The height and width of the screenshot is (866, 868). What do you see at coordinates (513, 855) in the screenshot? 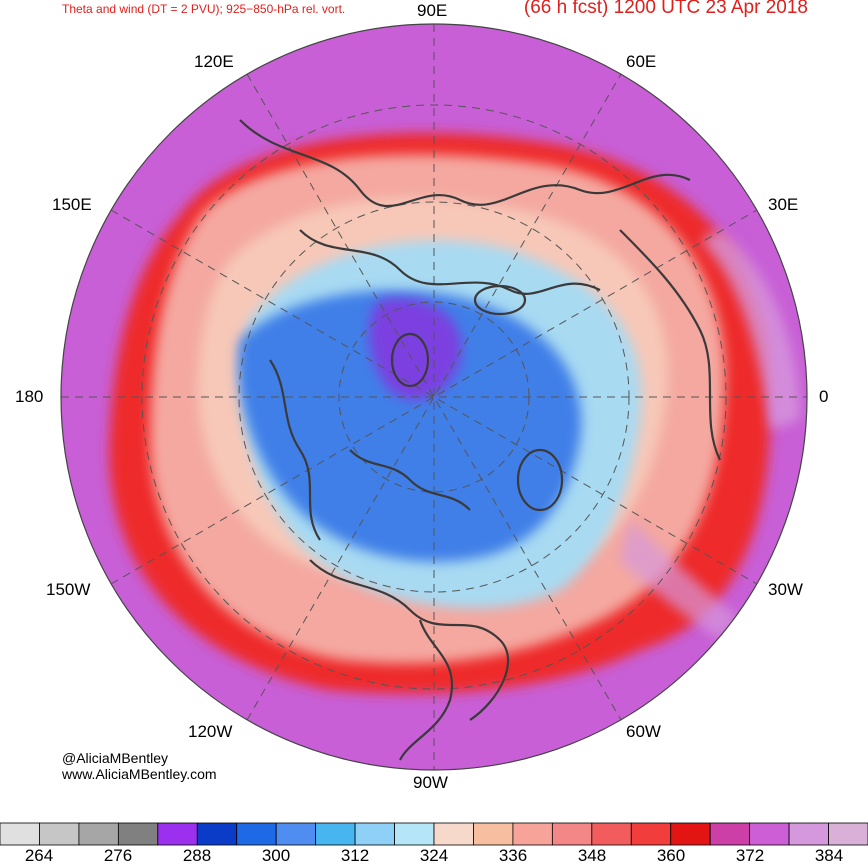
I see `colorbar-tick-label: 336` at bounding box center [513, 855].